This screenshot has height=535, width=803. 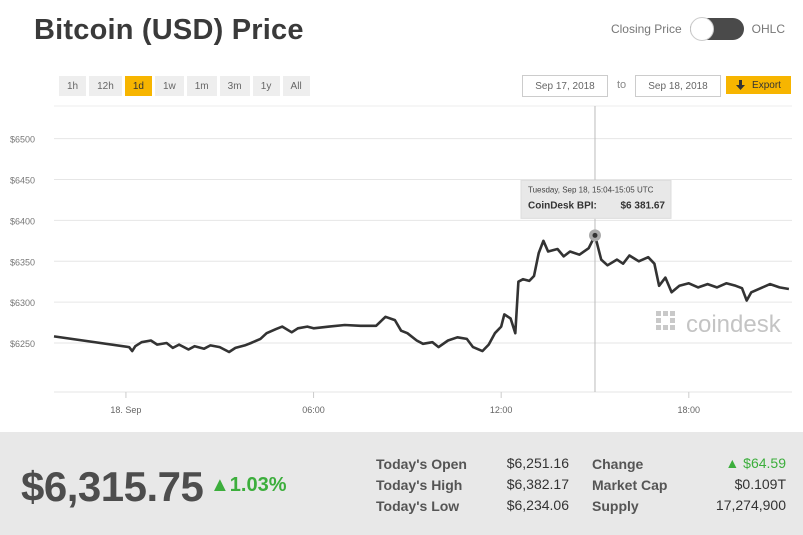 What do you see at coordinates (537, 505) in the screenshot?
I see `todays-low-value: $6,234.06` at bounding box center [537, 505].